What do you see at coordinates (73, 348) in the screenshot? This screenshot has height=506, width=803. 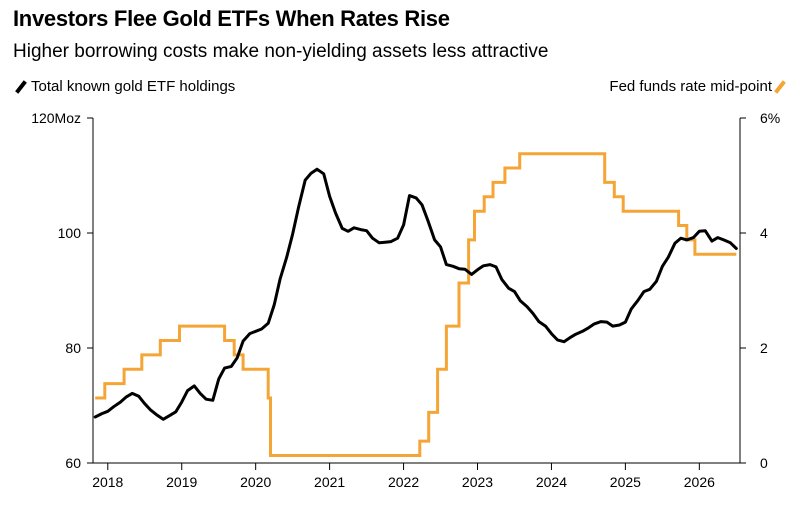 I see `left-tick-label-80: 80` at bounding box center [73, 348].